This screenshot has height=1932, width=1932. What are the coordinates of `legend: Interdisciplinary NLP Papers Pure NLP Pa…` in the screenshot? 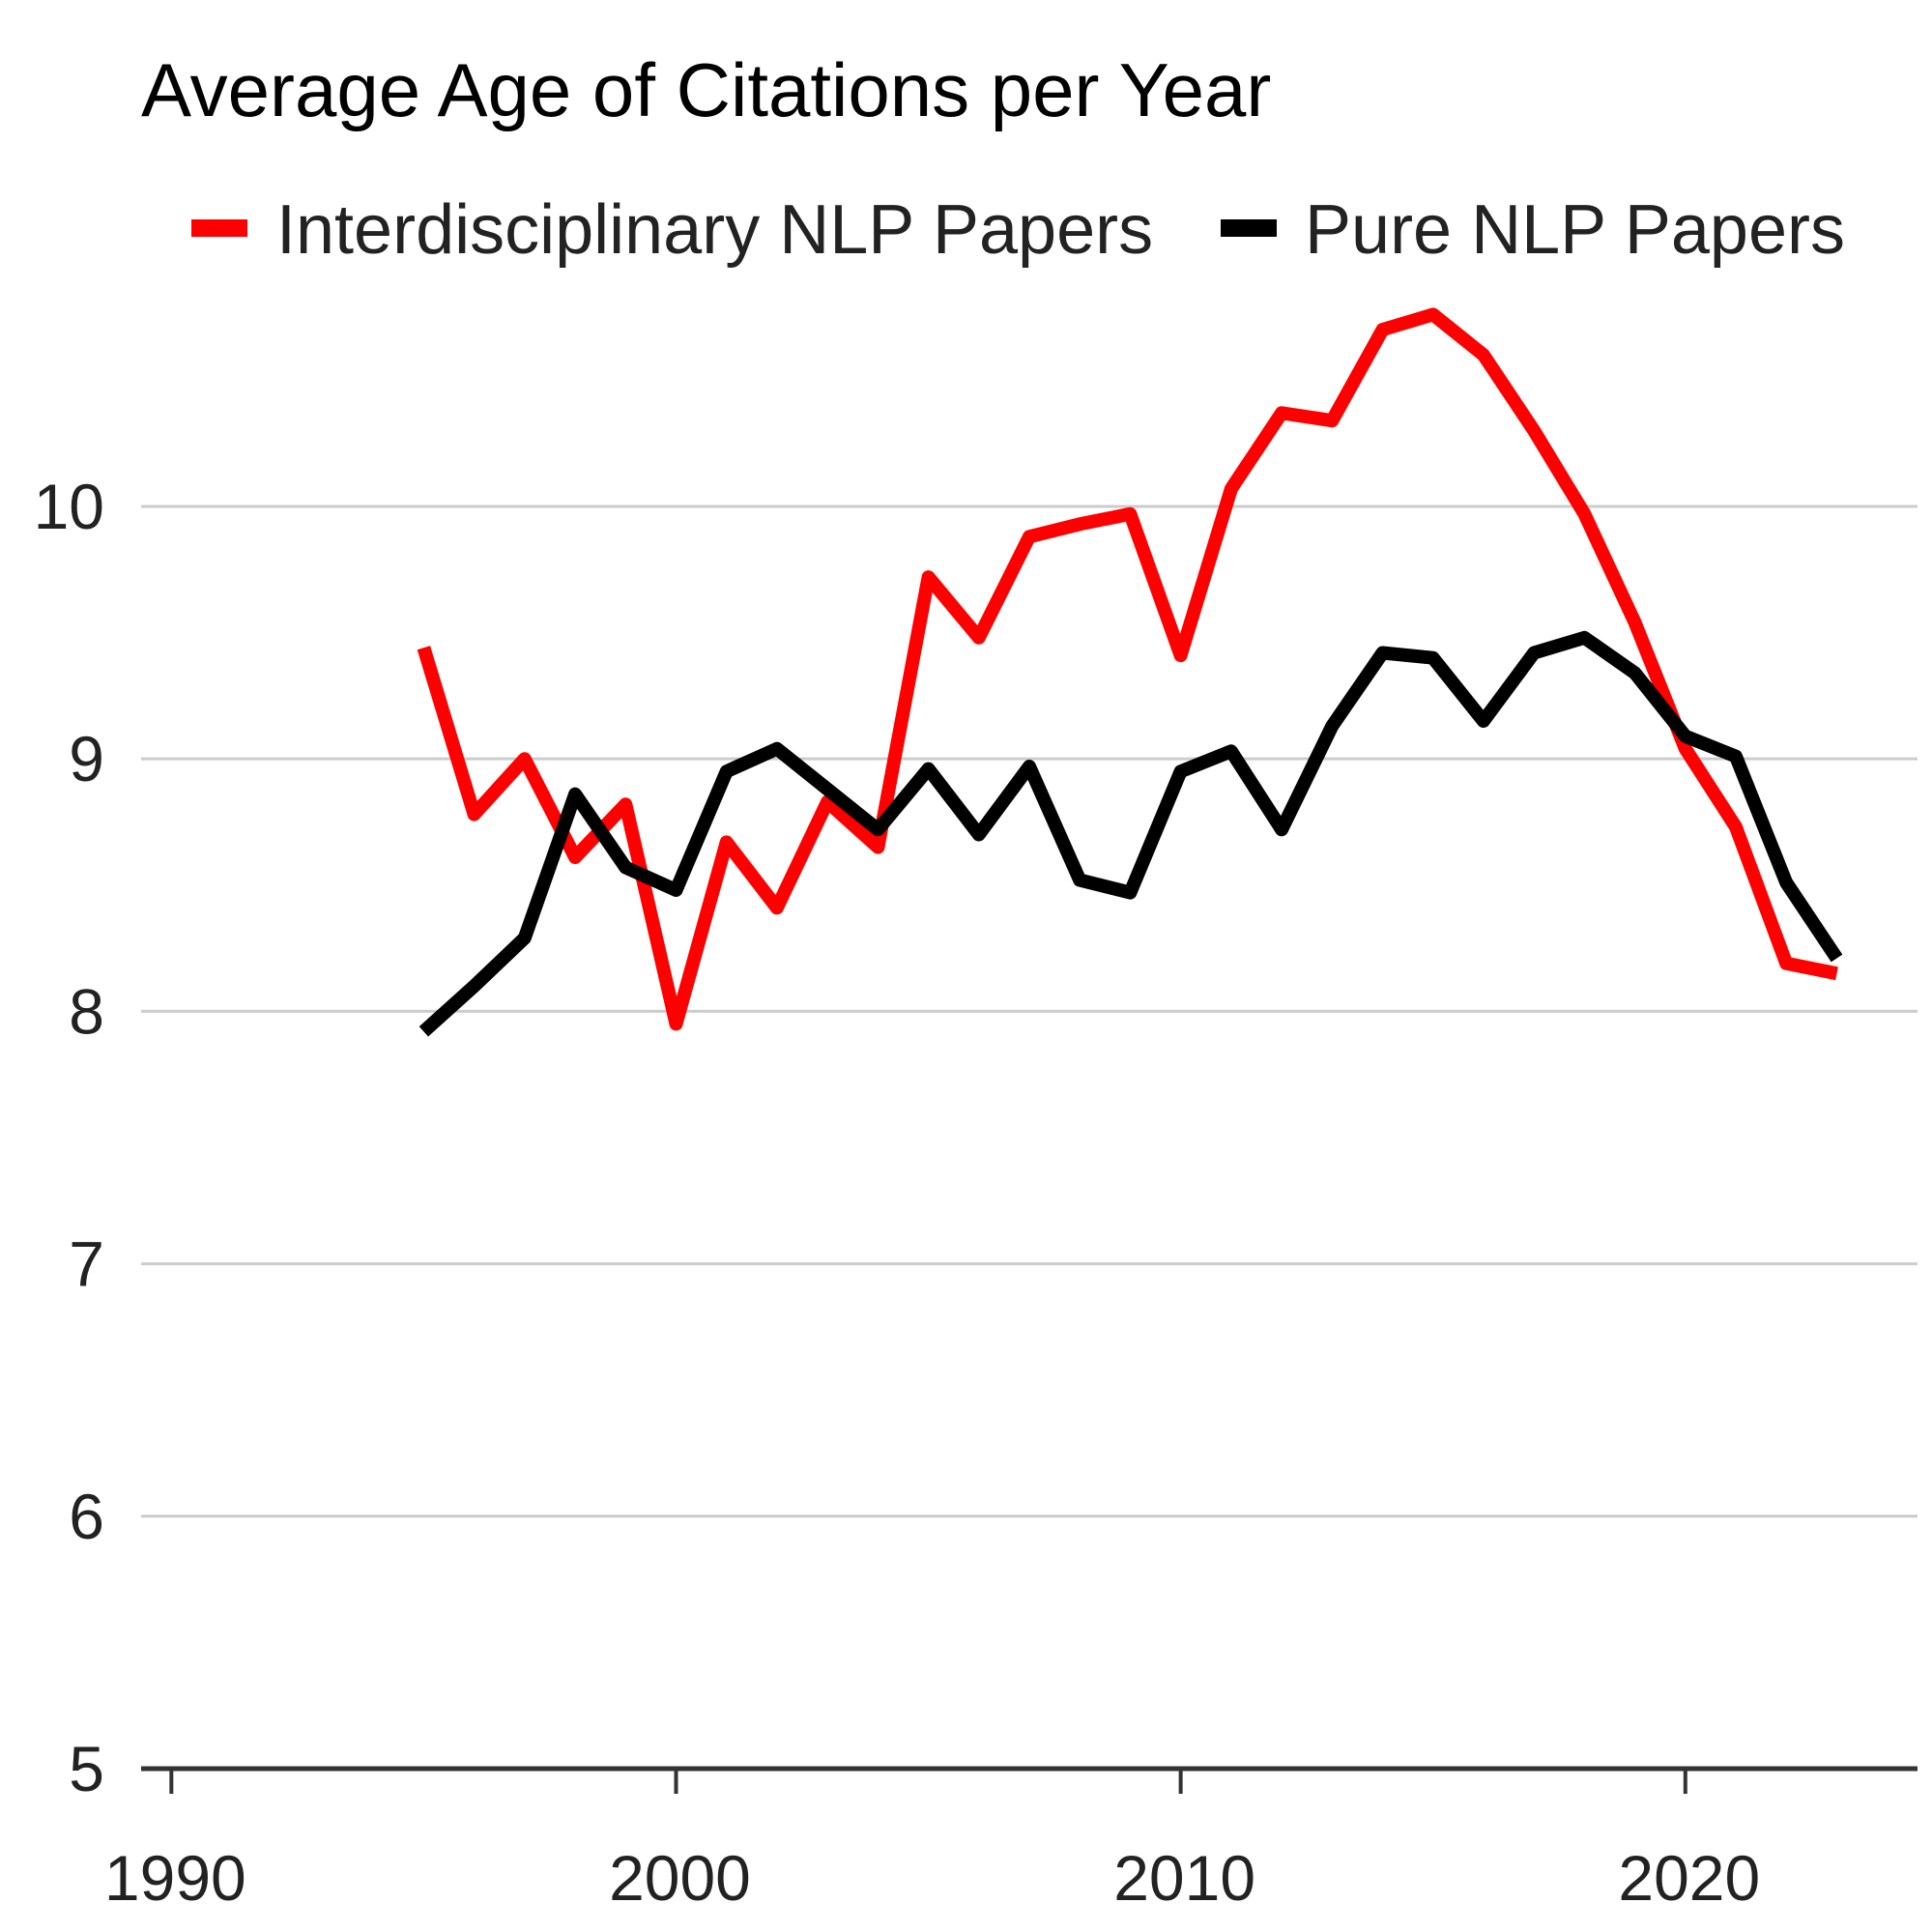 It's located at (1018, 230).